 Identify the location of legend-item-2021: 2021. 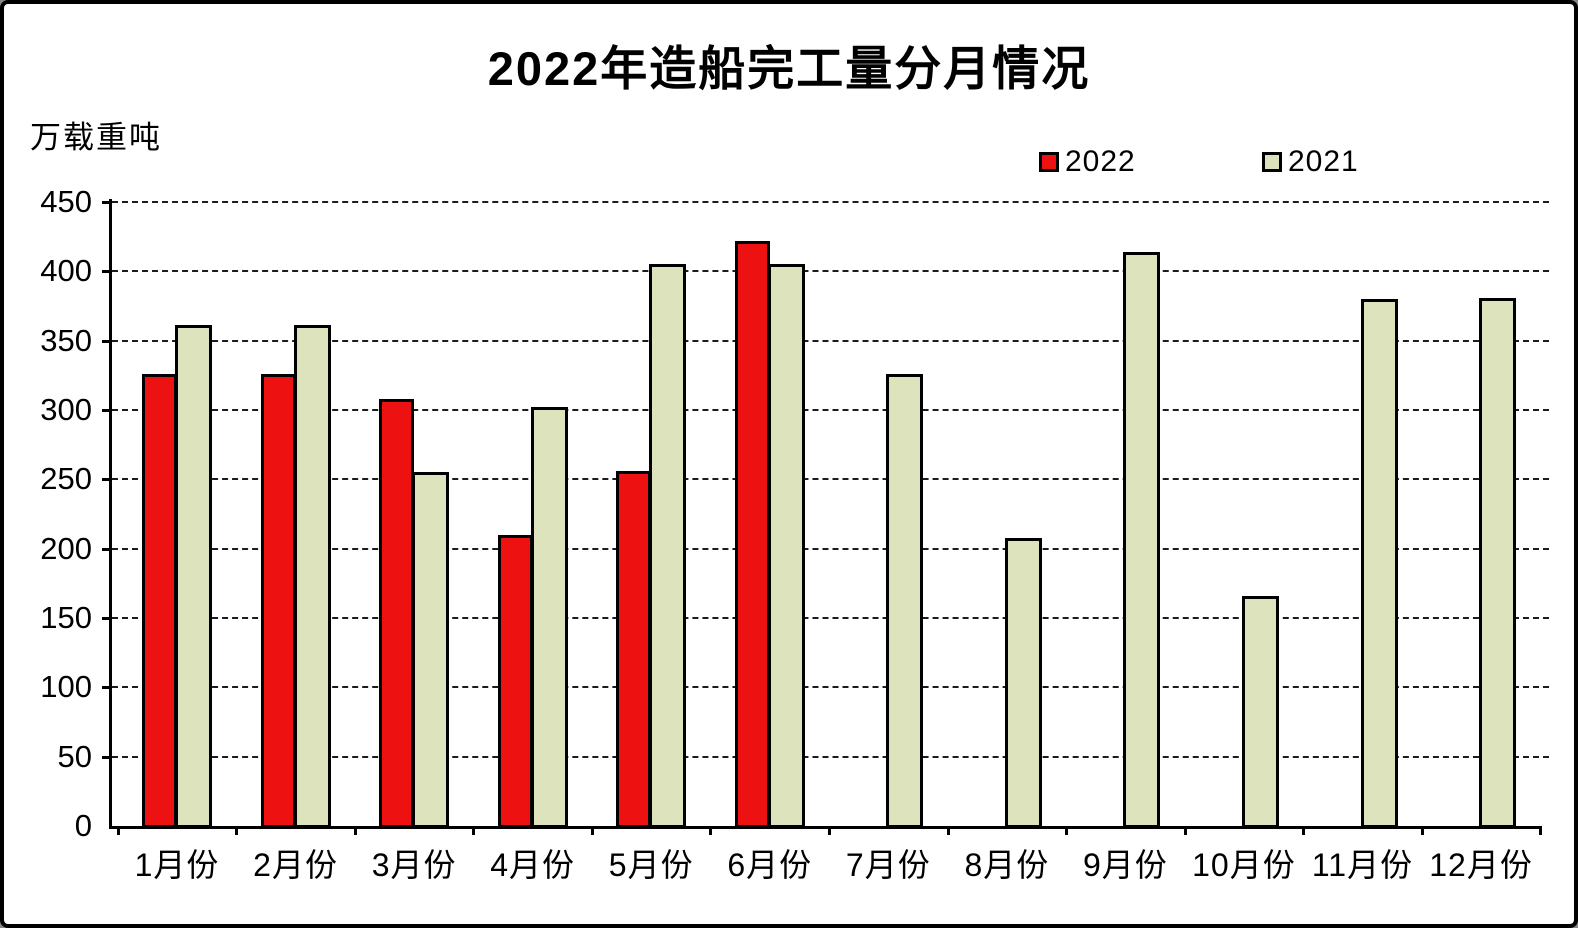
(1310, 162).